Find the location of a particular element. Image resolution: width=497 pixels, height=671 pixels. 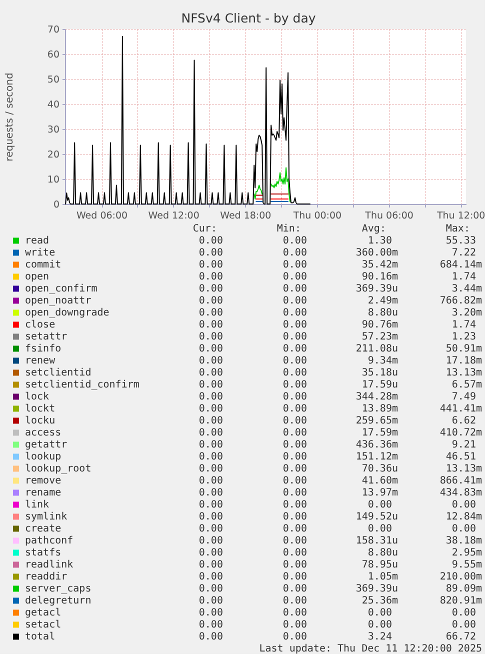

text: 344.28m is located at coordinates (377, 397).